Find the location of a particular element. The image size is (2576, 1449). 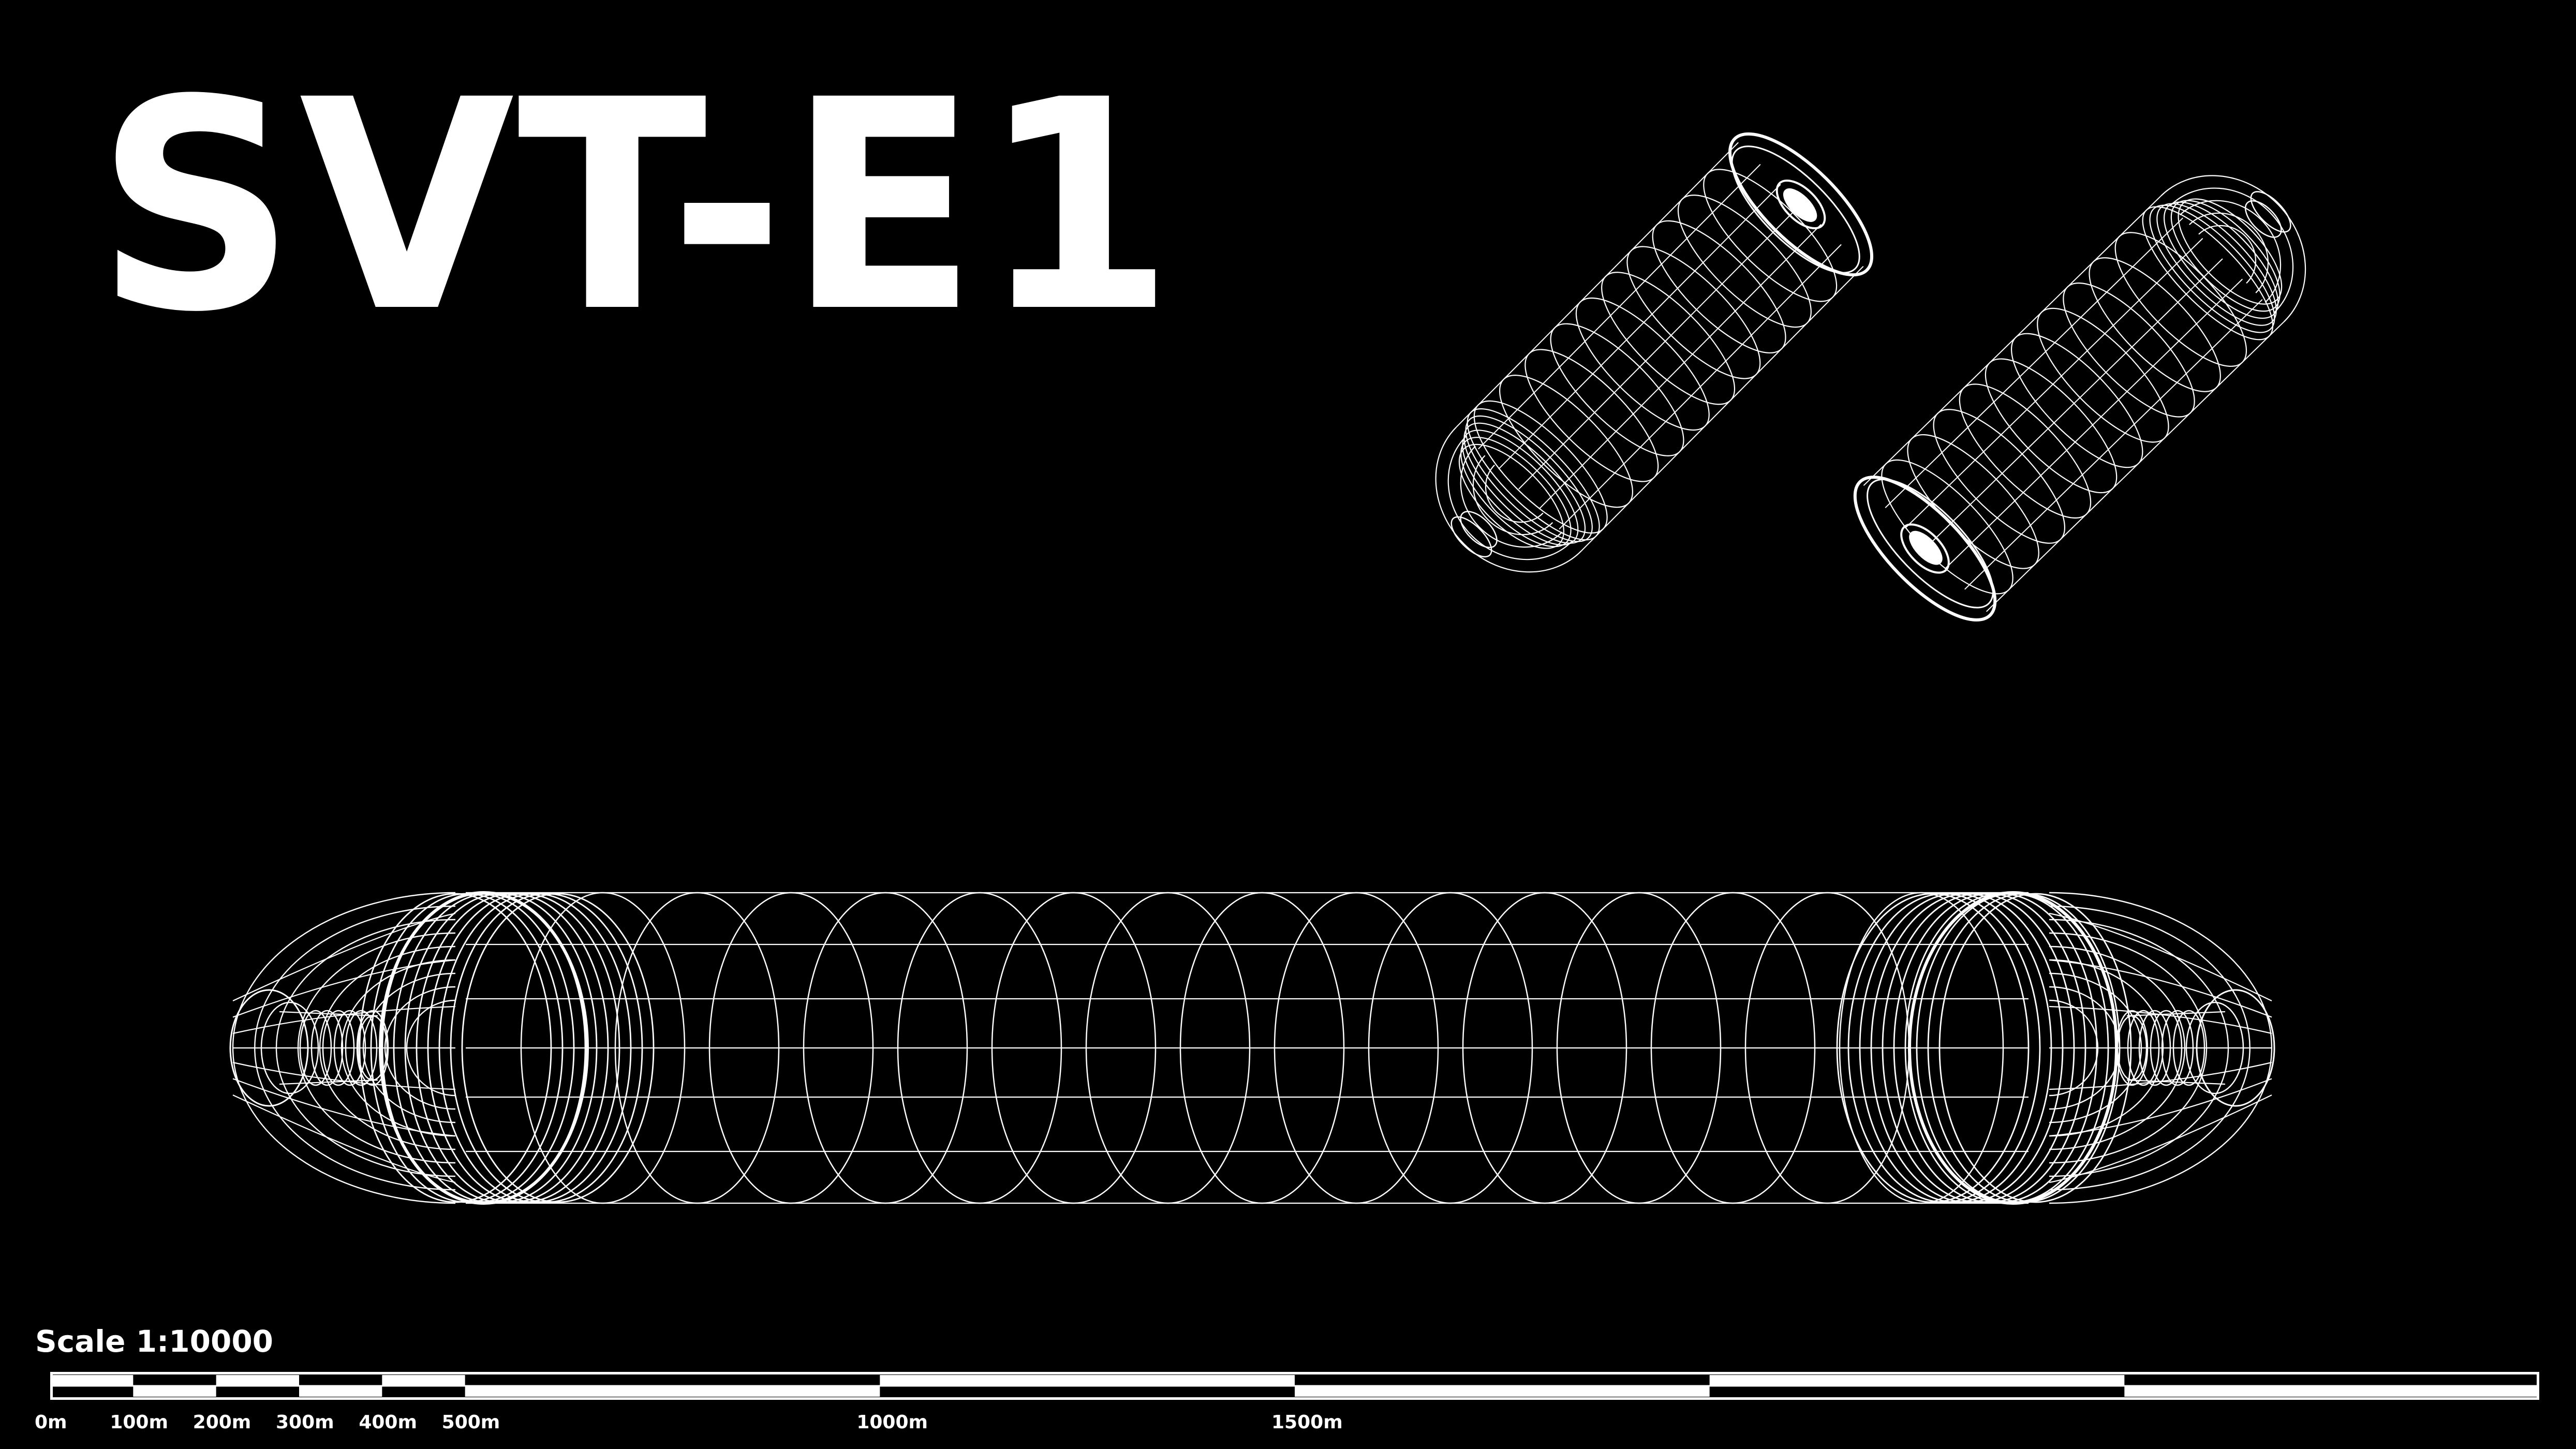

hull-section-right-view is located at coordinates (2079, 398).